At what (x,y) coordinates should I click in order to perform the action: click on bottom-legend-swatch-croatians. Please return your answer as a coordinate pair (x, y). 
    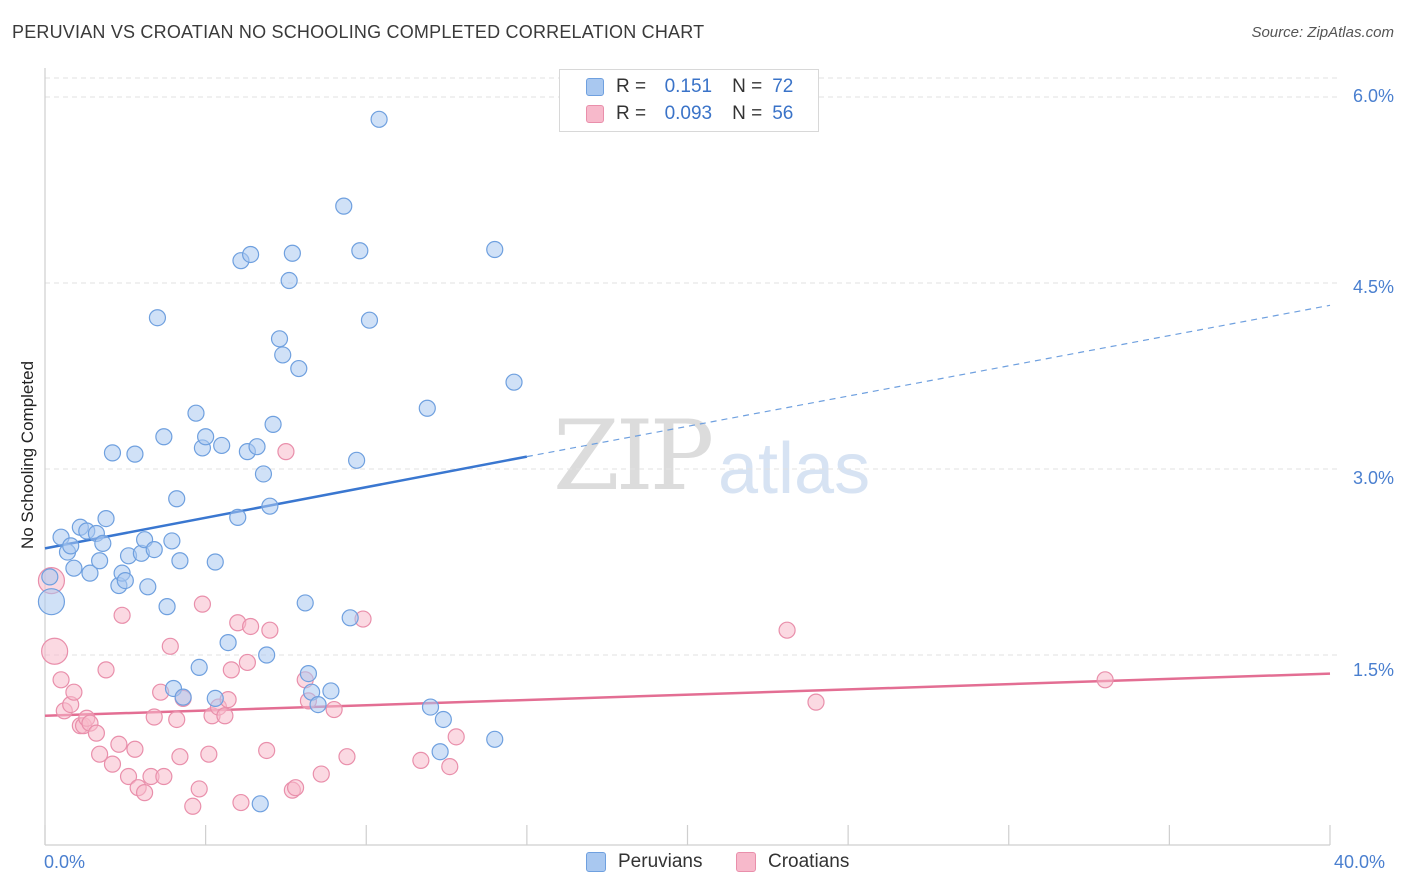
    Looking at the image, I should click on (746, 862).